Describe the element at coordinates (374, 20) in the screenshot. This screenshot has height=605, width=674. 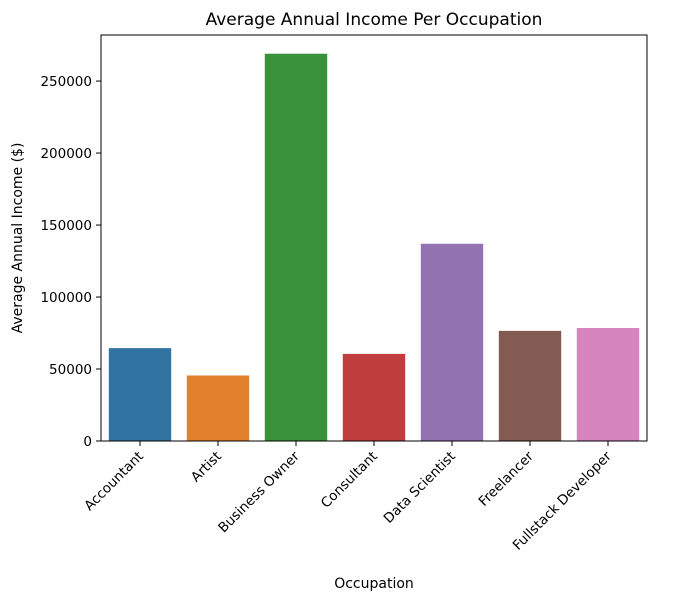
I see `chart-title: Average Annual Income Per Occupation` at that location.